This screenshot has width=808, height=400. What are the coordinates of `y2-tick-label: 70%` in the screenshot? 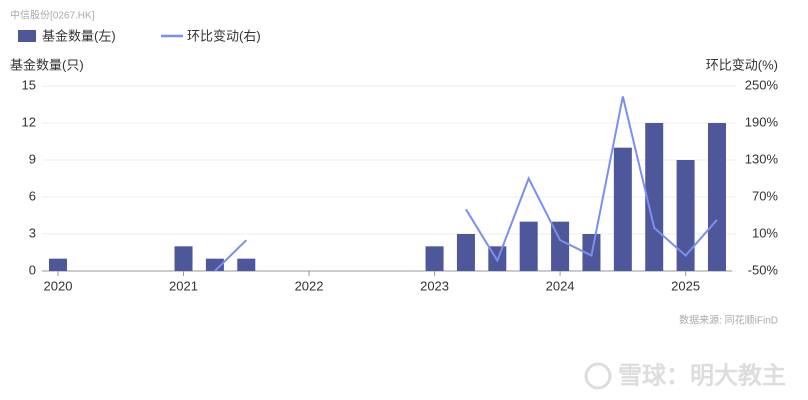 It's located at (765, 195).